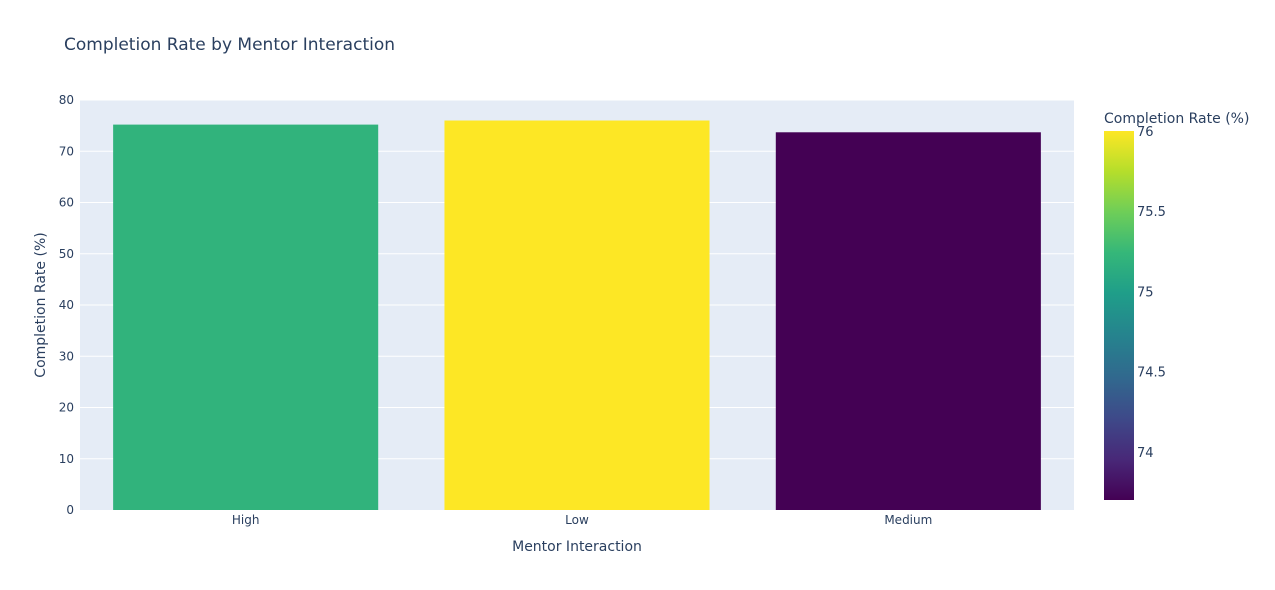 This screenshot has height=590, width=1275. What do you see at coordinates (66, 254) in the screenshot?
I see `y-tick-label: 50` at bounding box center [66, 254].